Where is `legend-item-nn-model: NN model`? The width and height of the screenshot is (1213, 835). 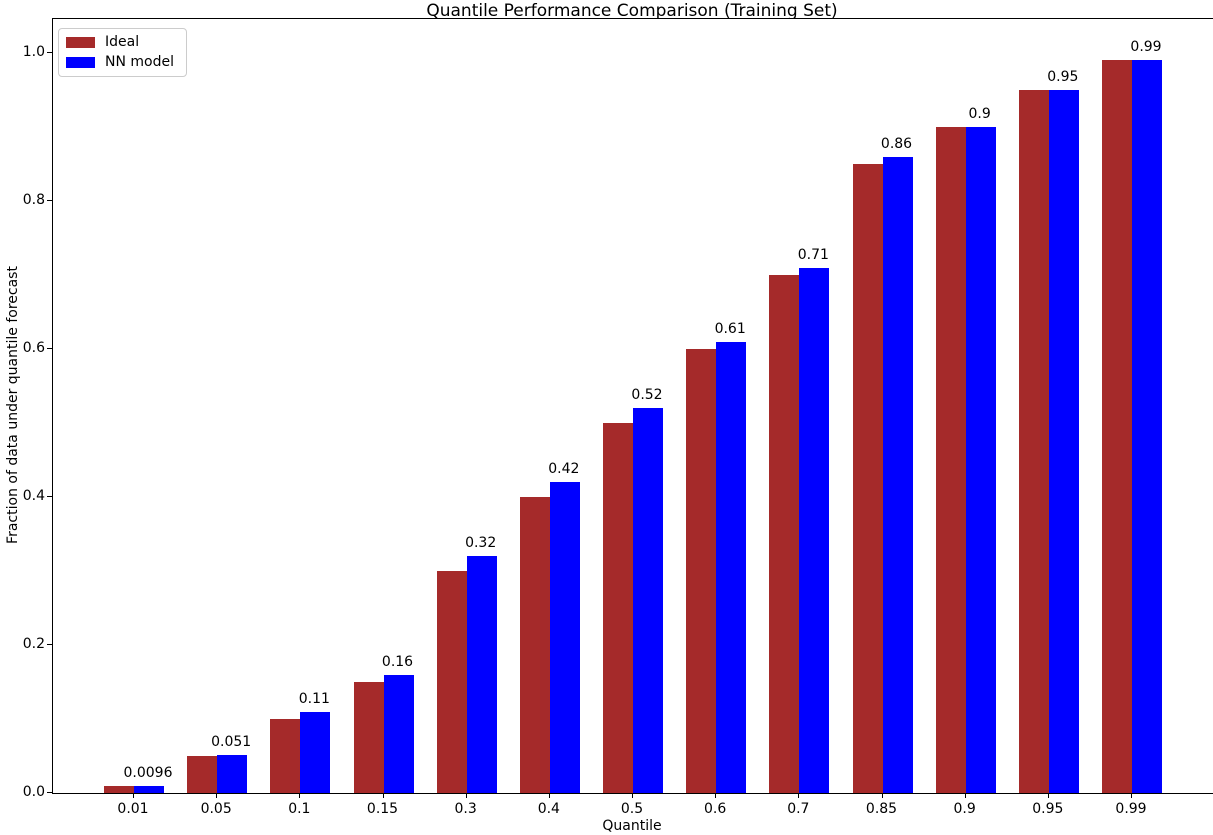
legend-item-nn-model: NN model is located at coordinates (120, 62).